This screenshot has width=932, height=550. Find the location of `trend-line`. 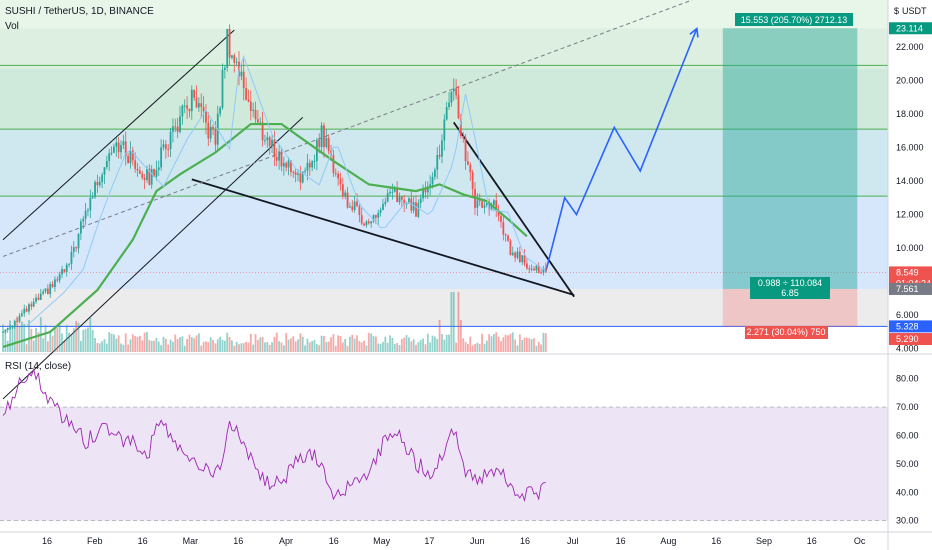

trend-line is located at coordinates (118, 135).